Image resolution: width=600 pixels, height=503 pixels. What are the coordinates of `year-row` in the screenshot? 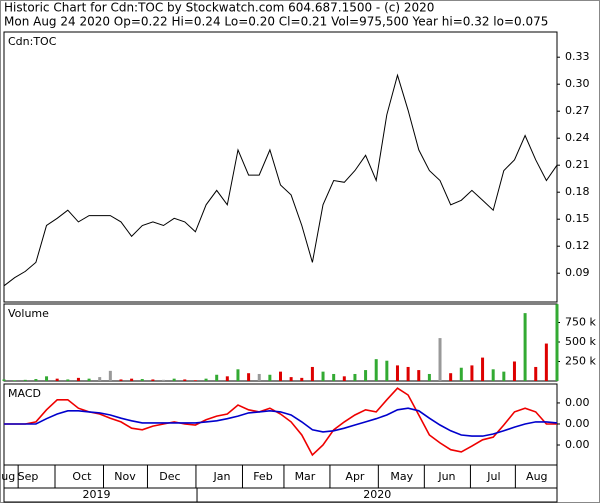 It's located at (280, 495).